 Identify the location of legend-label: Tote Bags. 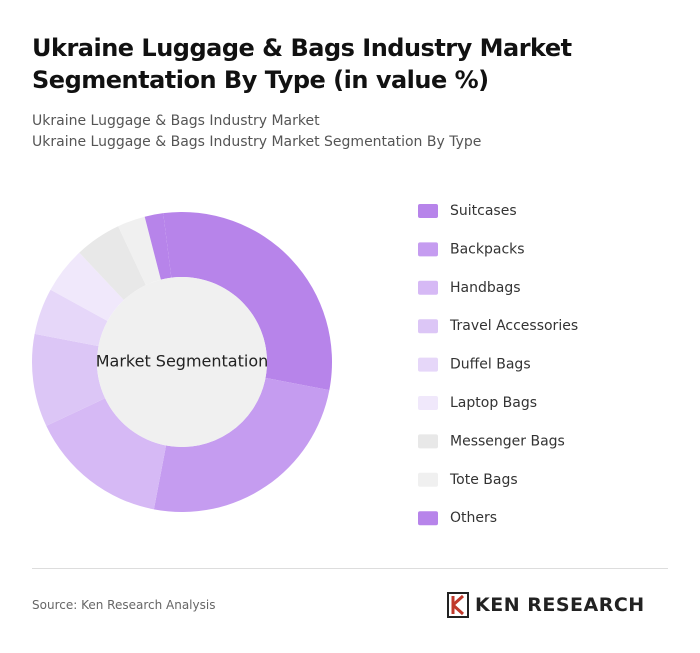
(483, 480).